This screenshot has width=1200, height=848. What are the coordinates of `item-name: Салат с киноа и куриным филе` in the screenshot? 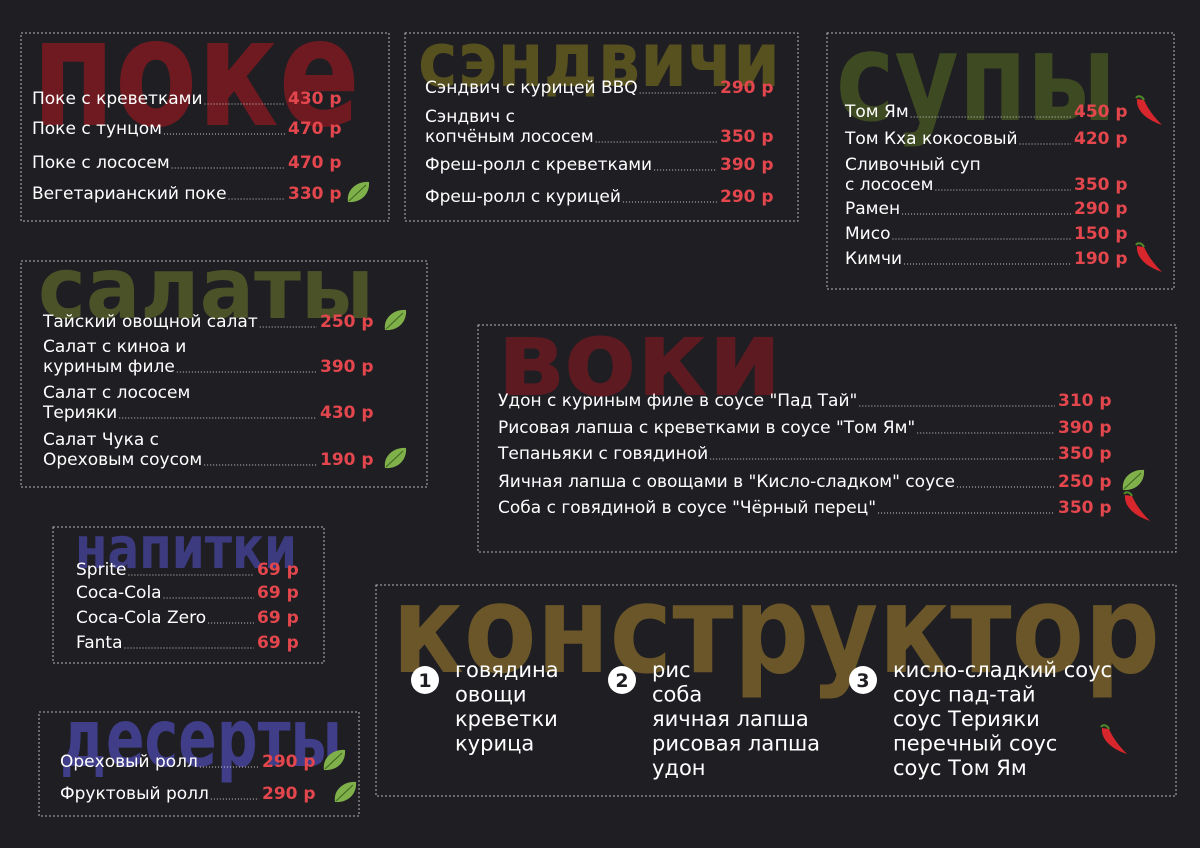 It's located at (114, 357).